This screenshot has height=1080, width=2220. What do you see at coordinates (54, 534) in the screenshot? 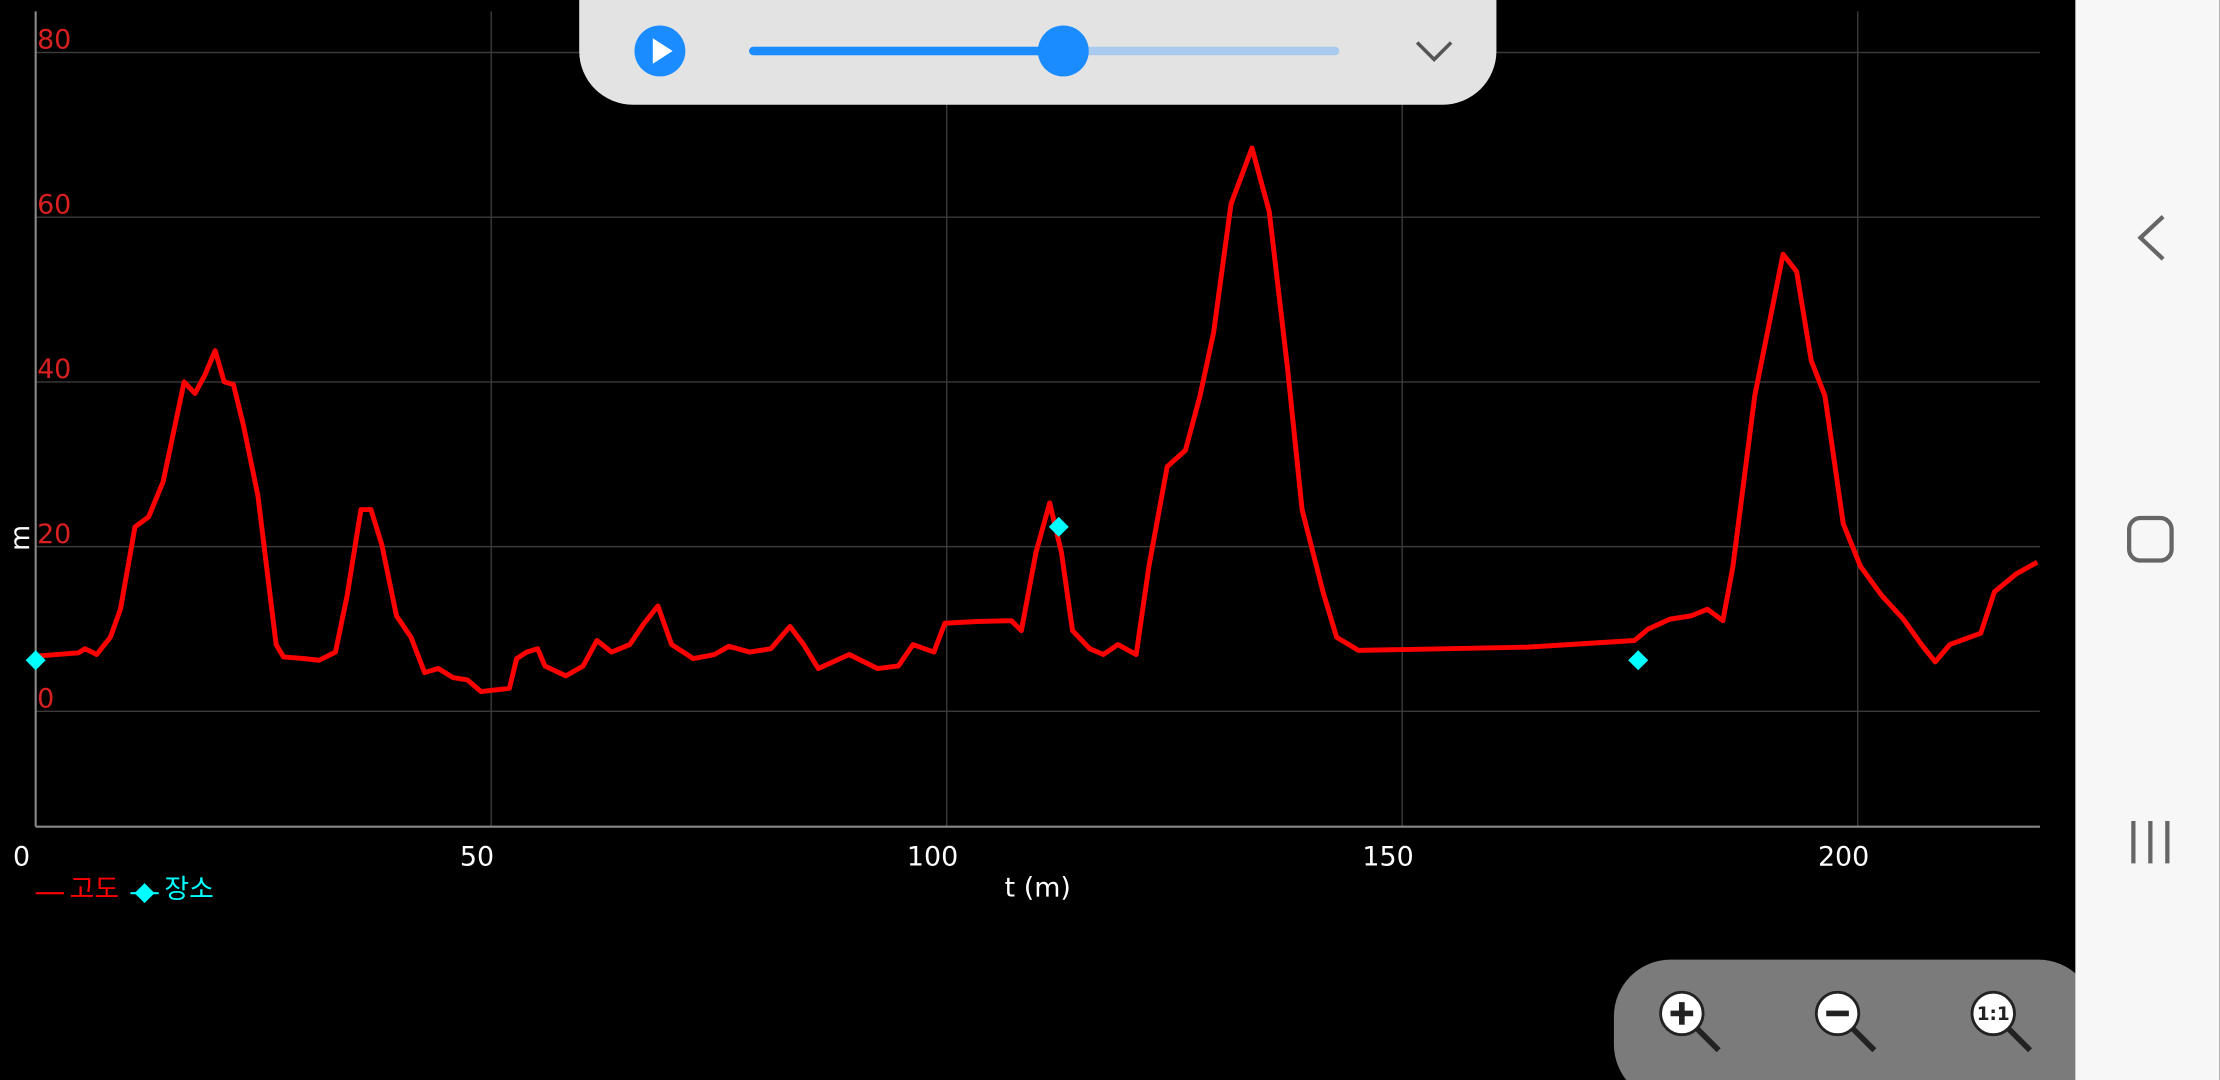
I see `y-tick-label: 20` at bounding box center [54, 534].